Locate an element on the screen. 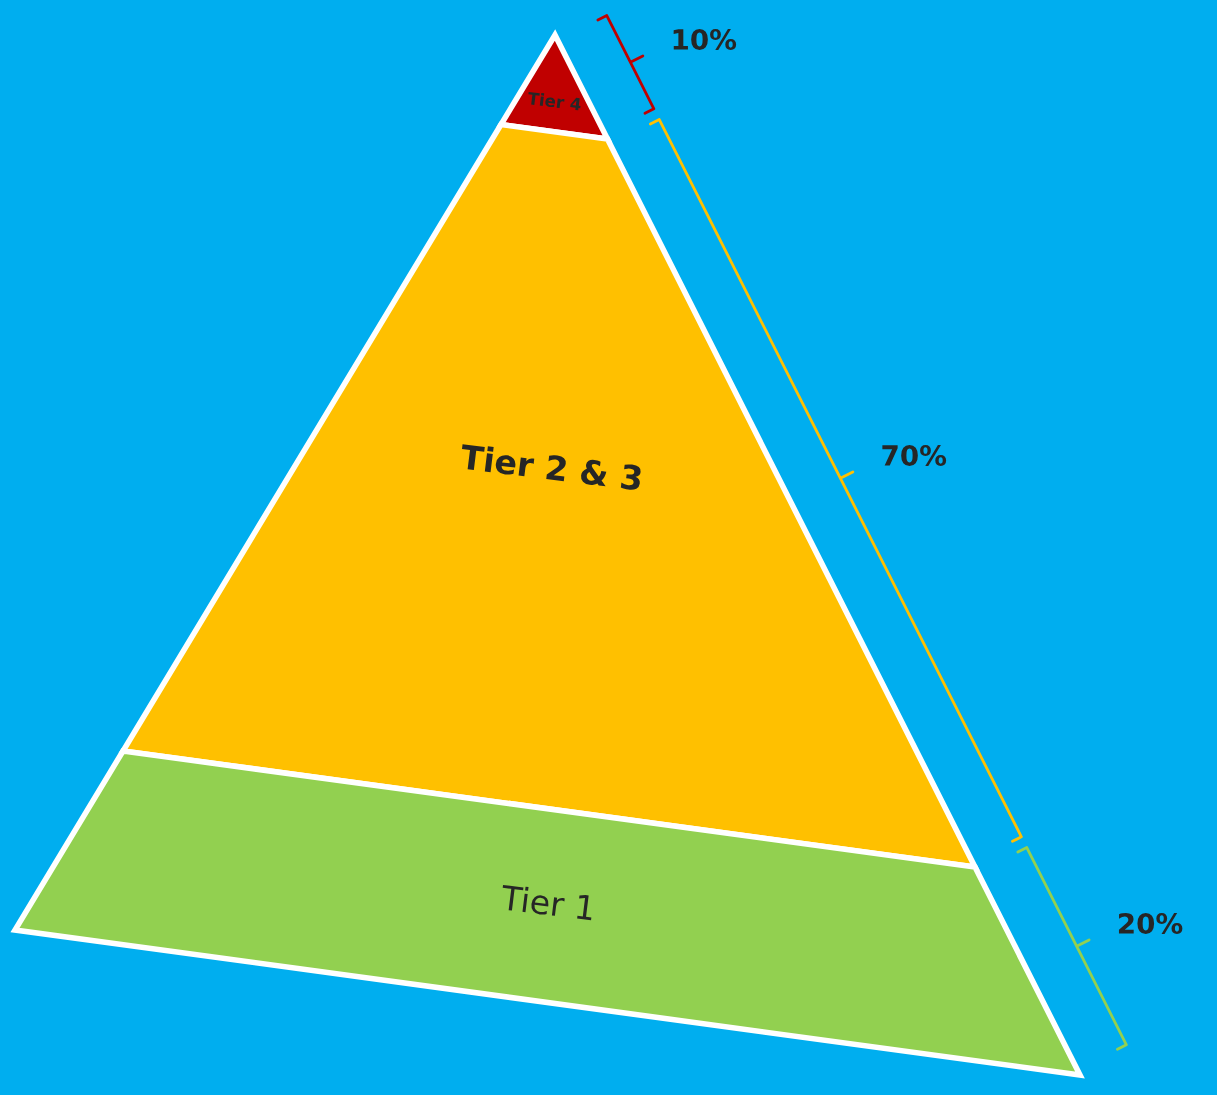 The image size is (1217, 1095). data-label: 70% is located at coordinates (914, 455).